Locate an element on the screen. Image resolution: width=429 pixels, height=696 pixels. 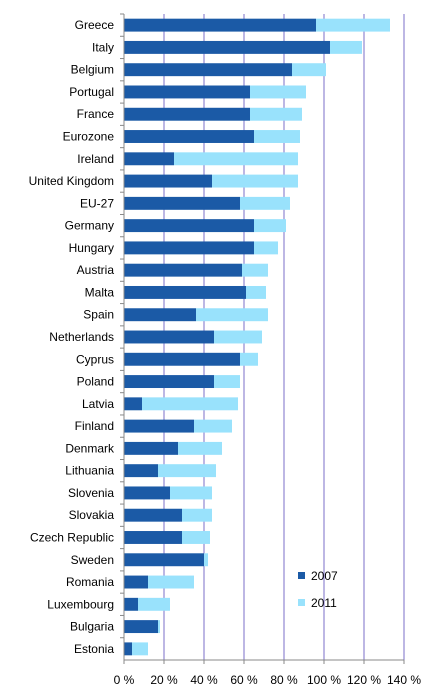
bar-2007-ireland is located at coordinates (149, 159).